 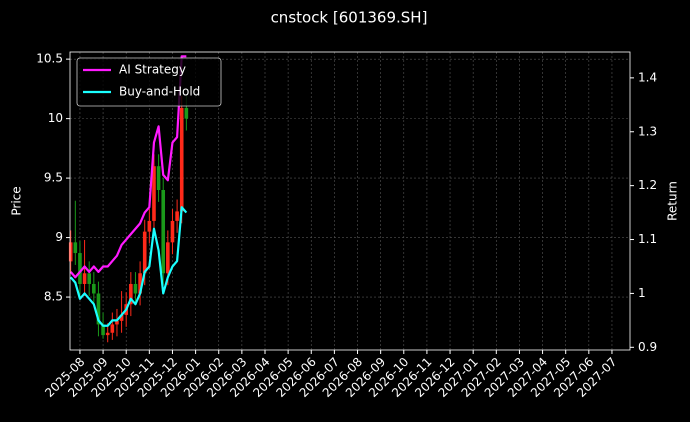 What do you see at coordinates (673, 201) in the screenshot?
I see `y2-axis-label: Return` at bounding box center [673, 201].